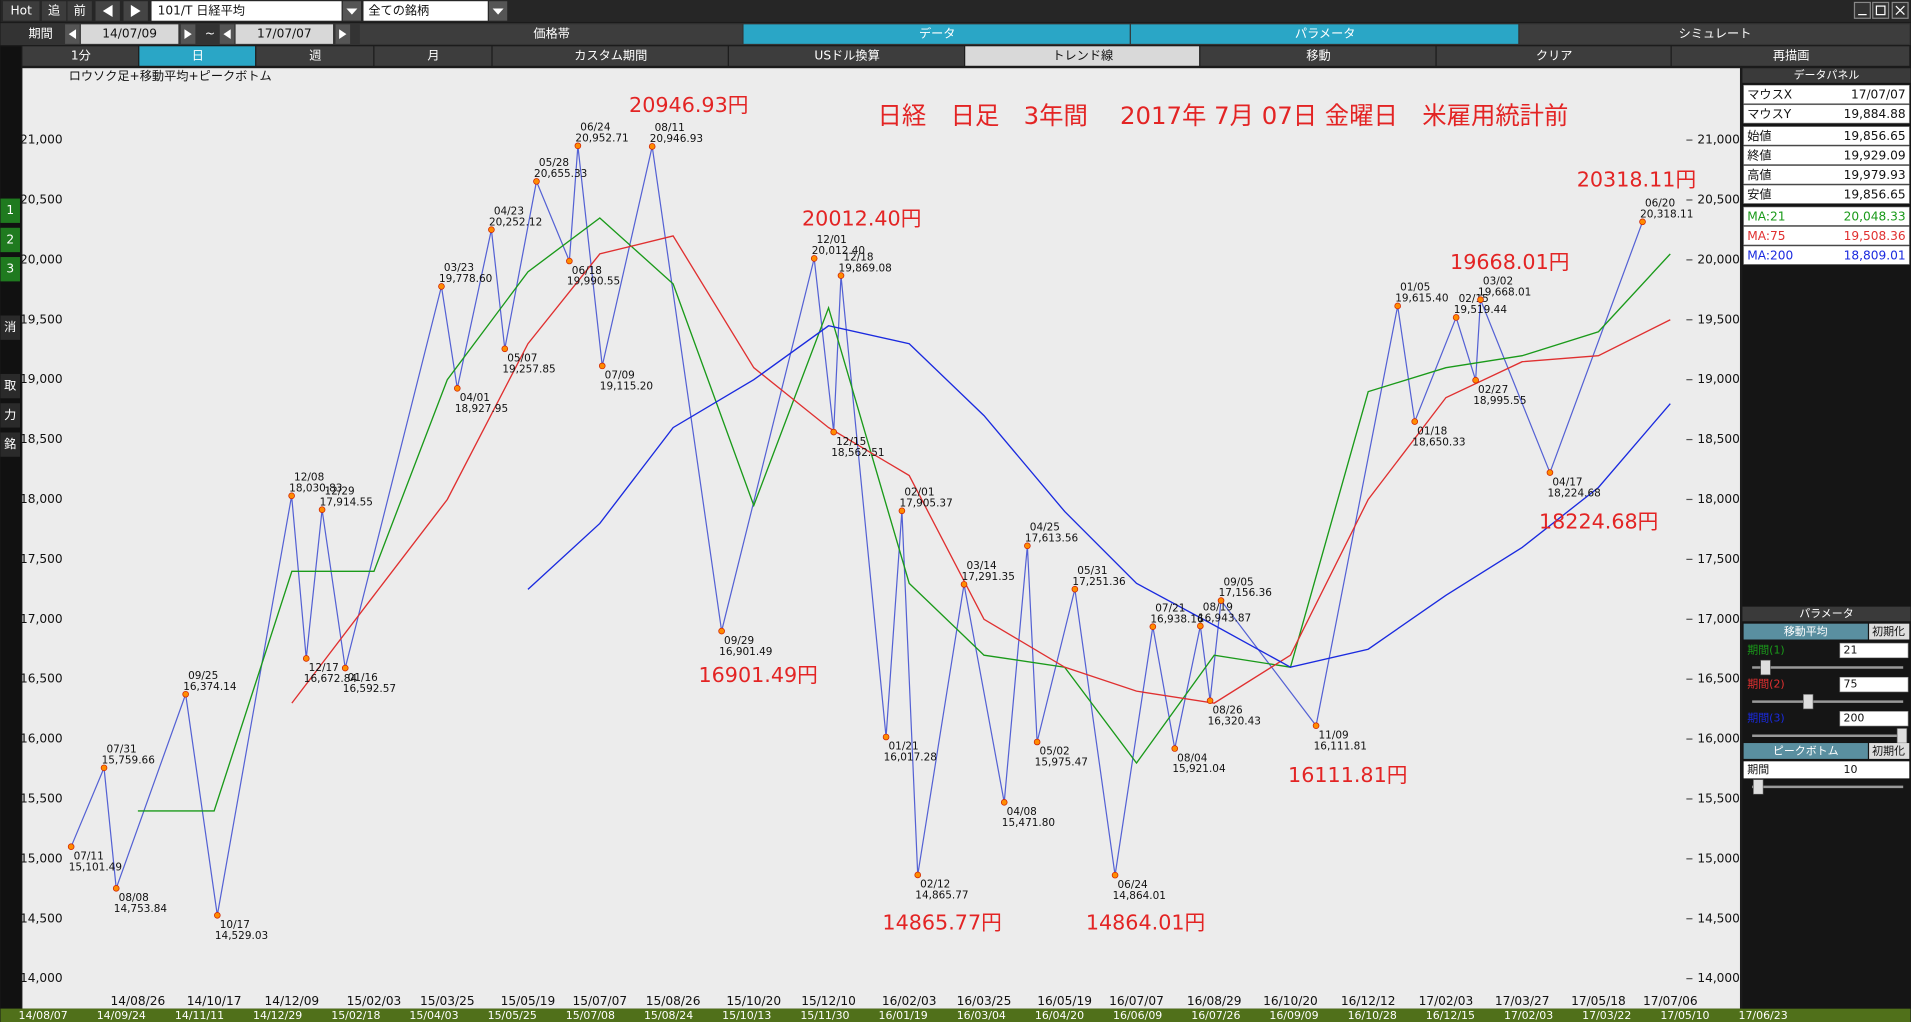 The image size is (1911, 1022). What do you see at coordinates (1770, 255) in the screenshot?
I see `ma-label: MA:200` at bounding box center [1770, 255].